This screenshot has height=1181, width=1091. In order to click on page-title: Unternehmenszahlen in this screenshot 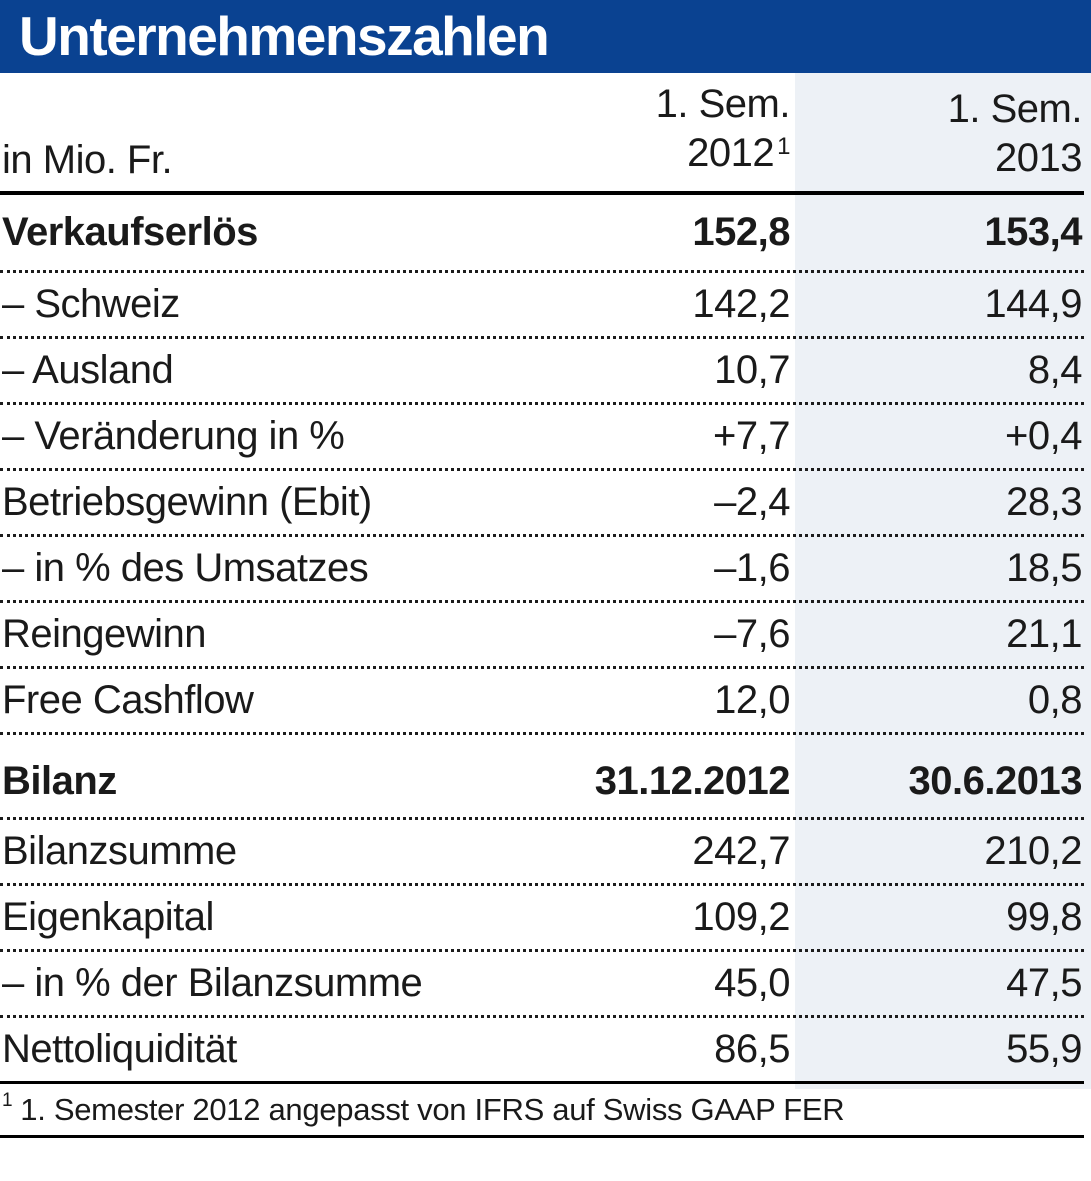, I will do `click(284, 36)`.